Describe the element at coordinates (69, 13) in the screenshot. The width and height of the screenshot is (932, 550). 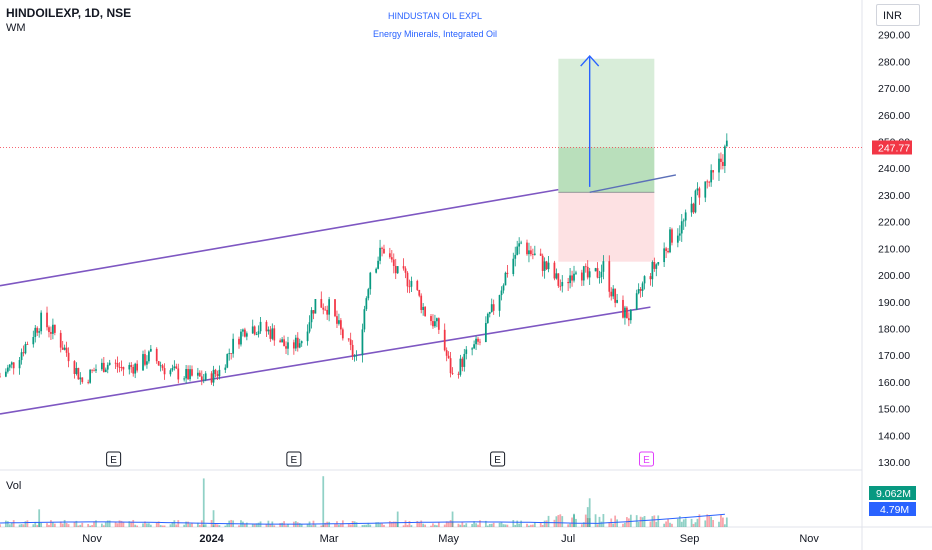
I see `symbol-title: HINDOILEXP, 1D, NSE` at that location.